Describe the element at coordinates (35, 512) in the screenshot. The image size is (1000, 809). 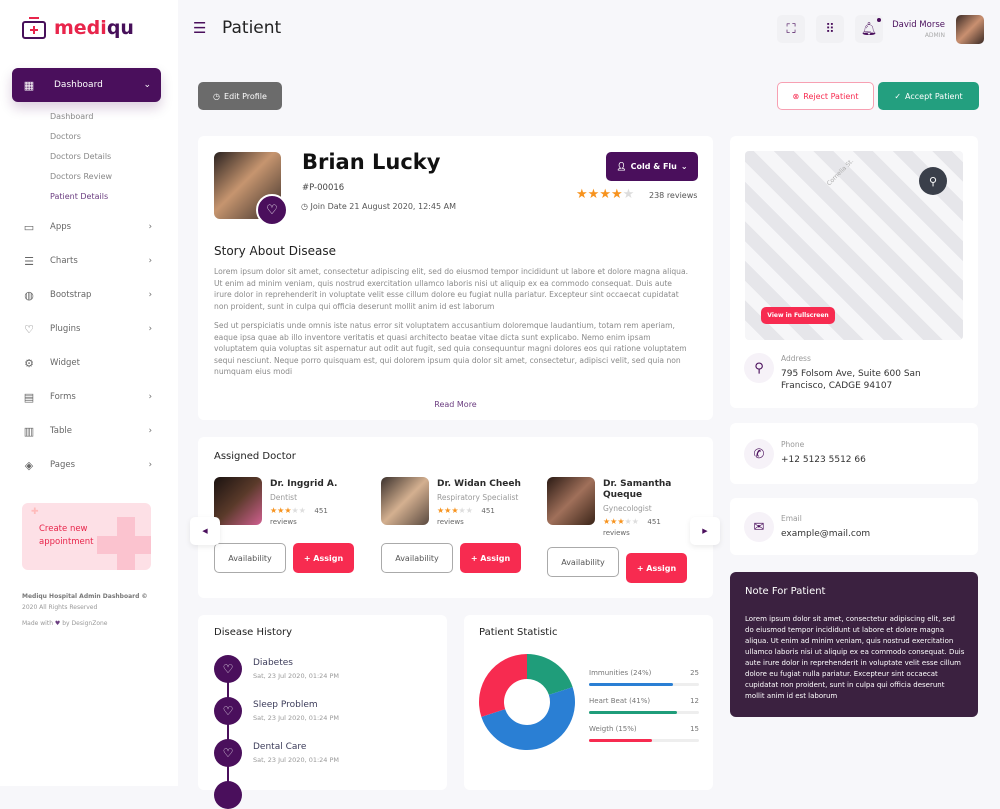
I see `plus-icon: ✚` at that location.